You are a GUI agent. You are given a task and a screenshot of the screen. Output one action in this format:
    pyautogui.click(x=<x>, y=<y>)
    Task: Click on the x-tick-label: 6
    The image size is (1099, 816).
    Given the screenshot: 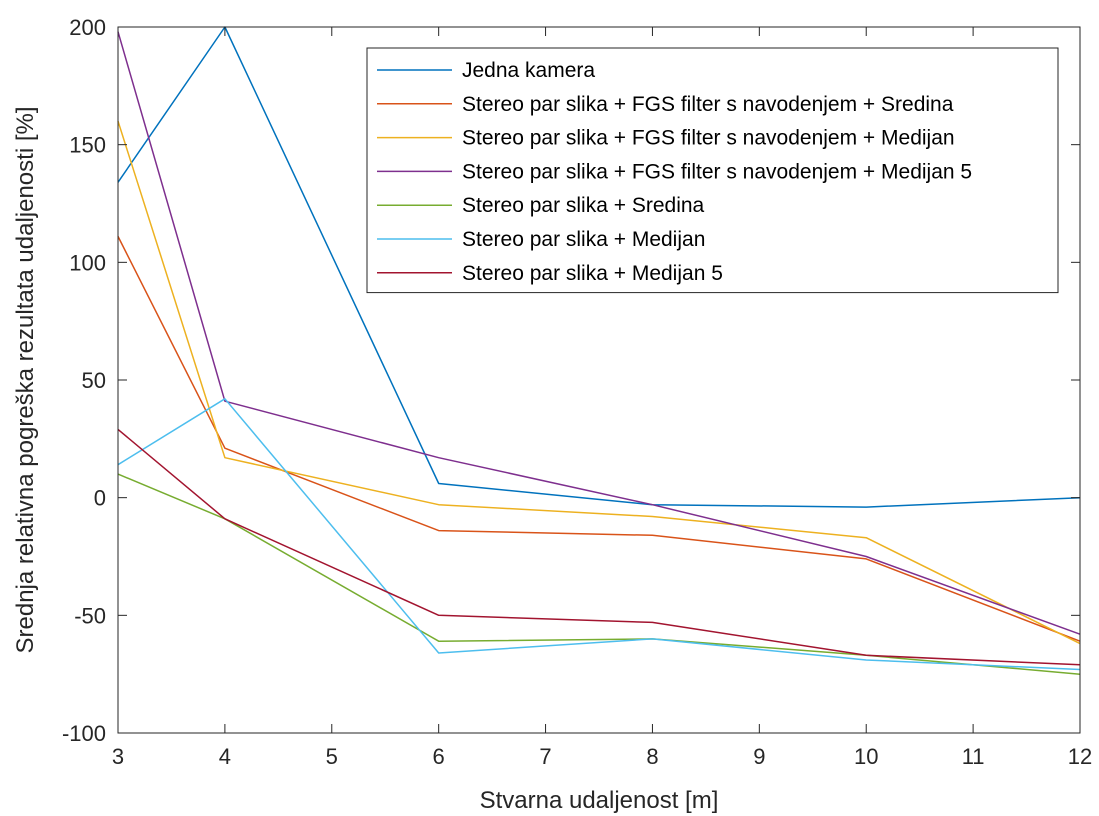 What is the action you would take?
    pyautogui.click(x=439, y=756)
    